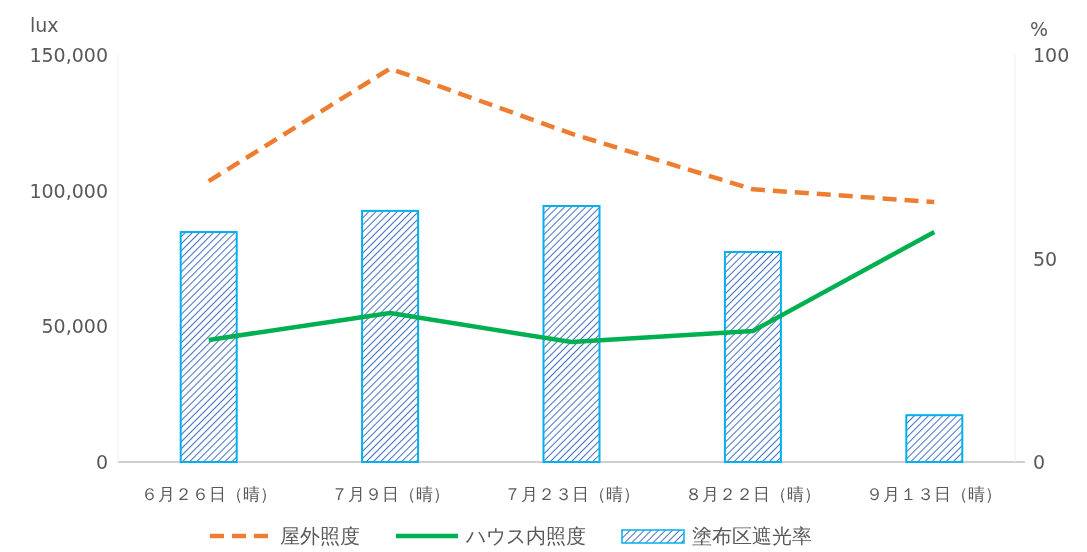  What do you see at coordinates (934, 494) in the screenshot?
I see `x-tick-label: ９月１３日（晴）` at bounding box center [934, 494].